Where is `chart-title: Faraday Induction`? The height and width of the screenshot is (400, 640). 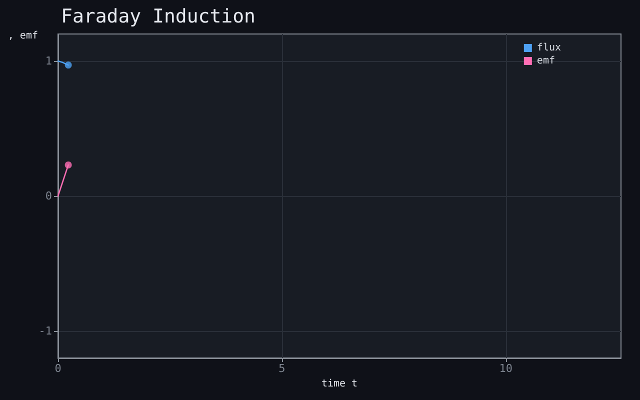 chart-title: Faraday Induction is located at coordinates (158, 17).